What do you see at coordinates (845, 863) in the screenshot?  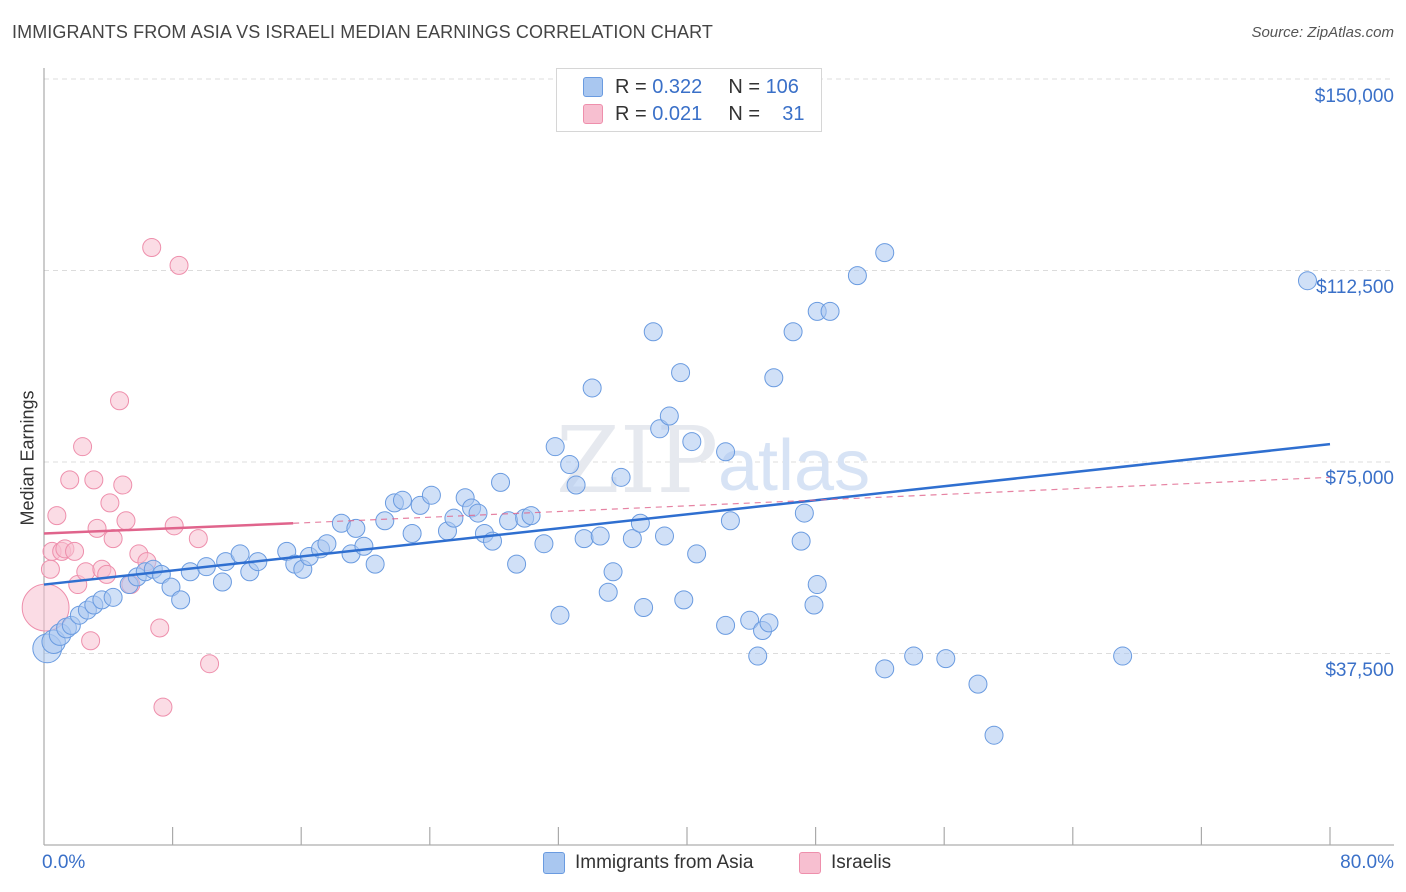 I see `legend-item-israelis: Israelis` at bounding box center [845, 863].